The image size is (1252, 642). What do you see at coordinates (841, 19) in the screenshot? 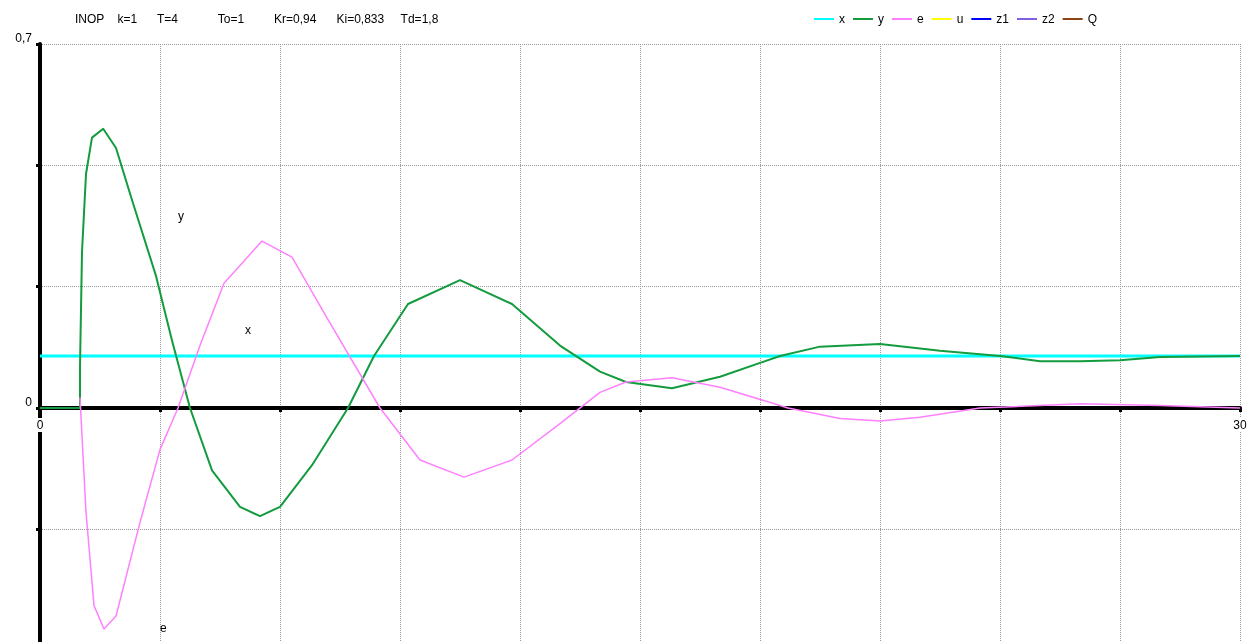
I see `legend-label: x` at bounding box center [841, 19].